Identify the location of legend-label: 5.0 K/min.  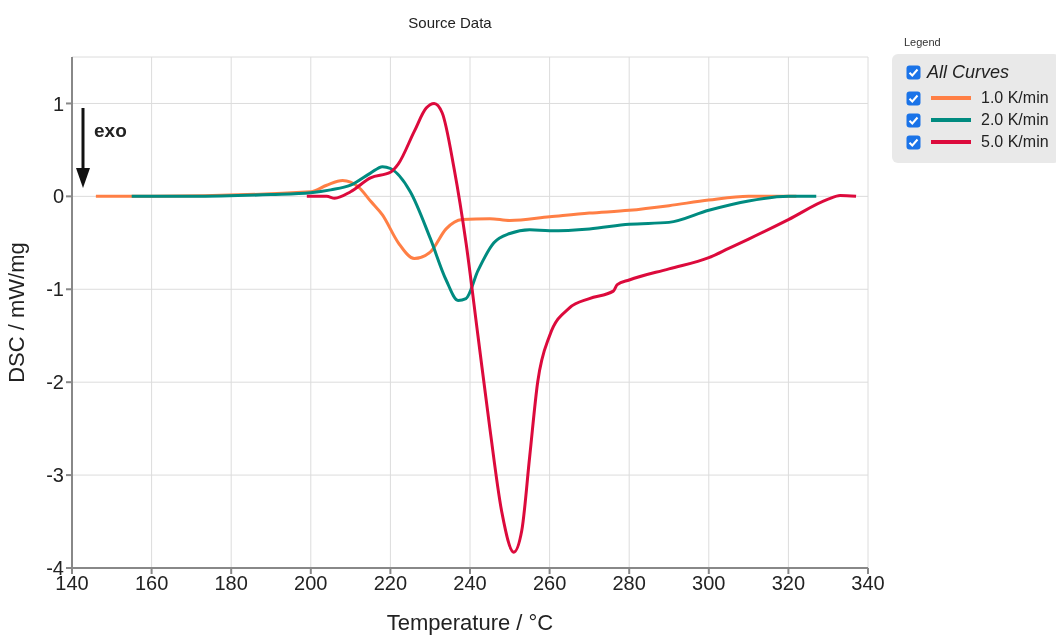
(1015, 142).